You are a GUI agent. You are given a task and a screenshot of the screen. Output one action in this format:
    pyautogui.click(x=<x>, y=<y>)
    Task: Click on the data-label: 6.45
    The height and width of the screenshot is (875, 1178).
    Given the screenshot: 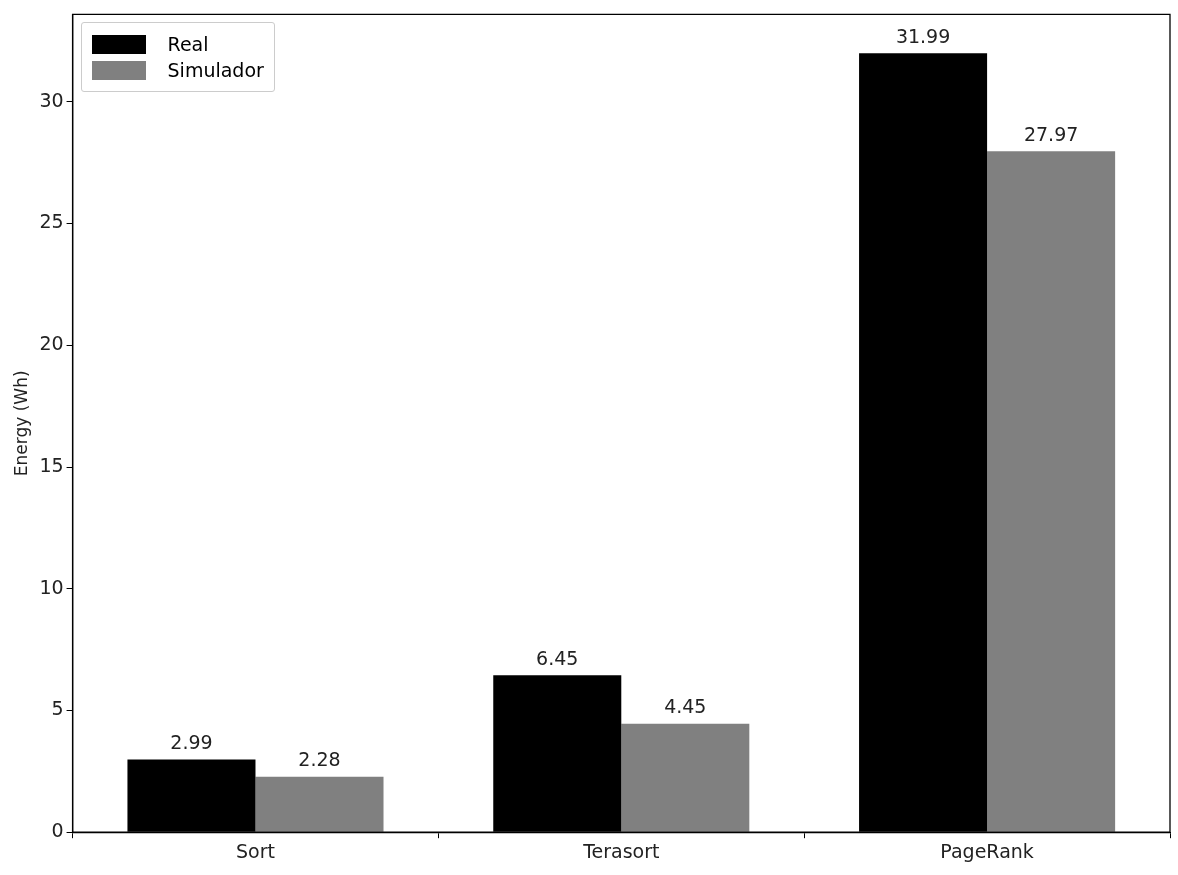 What is the action you would take?
    pyautogui.click(x=557, y=657)
    